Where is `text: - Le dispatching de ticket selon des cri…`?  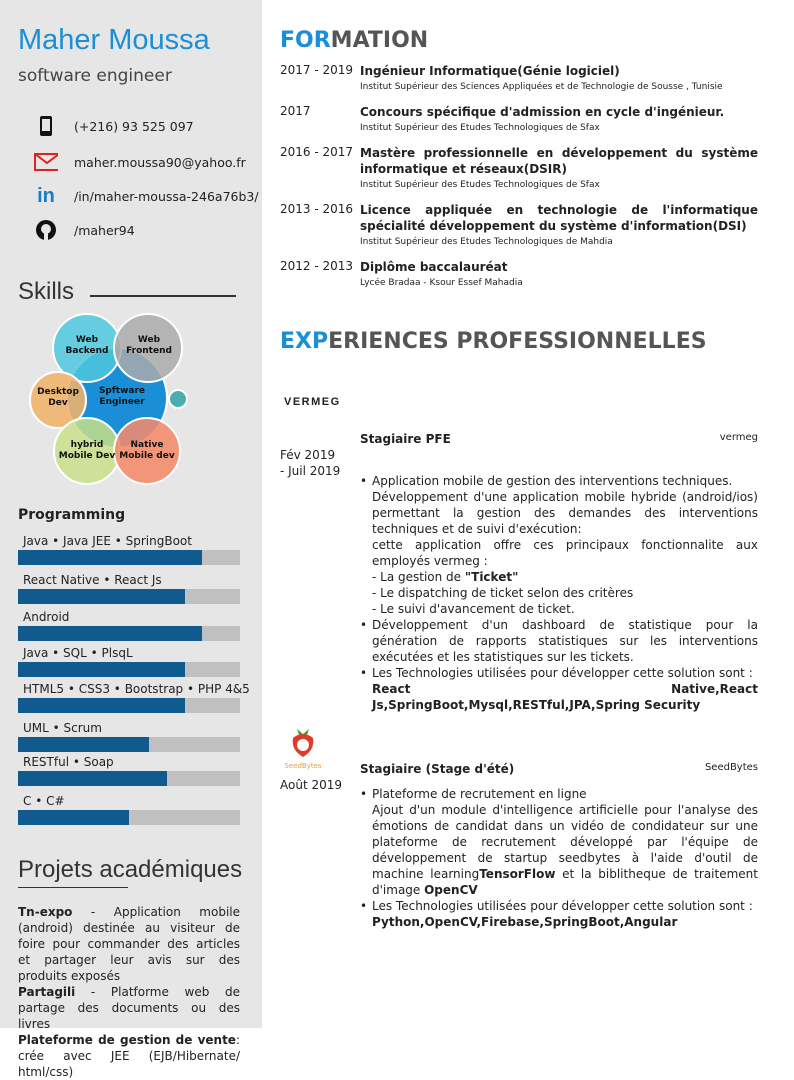 text: - Le dispatching de ticket selon des cri… is located at coordinates (503, 593).